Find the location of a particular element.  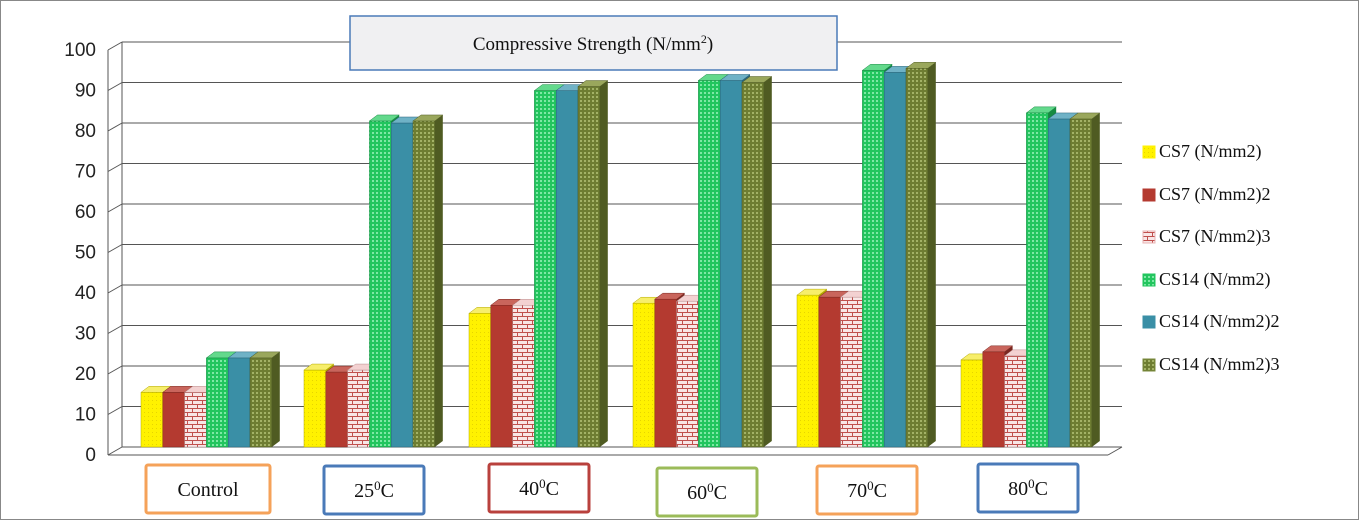

category-text: Control is located at coordinates (208, 490).